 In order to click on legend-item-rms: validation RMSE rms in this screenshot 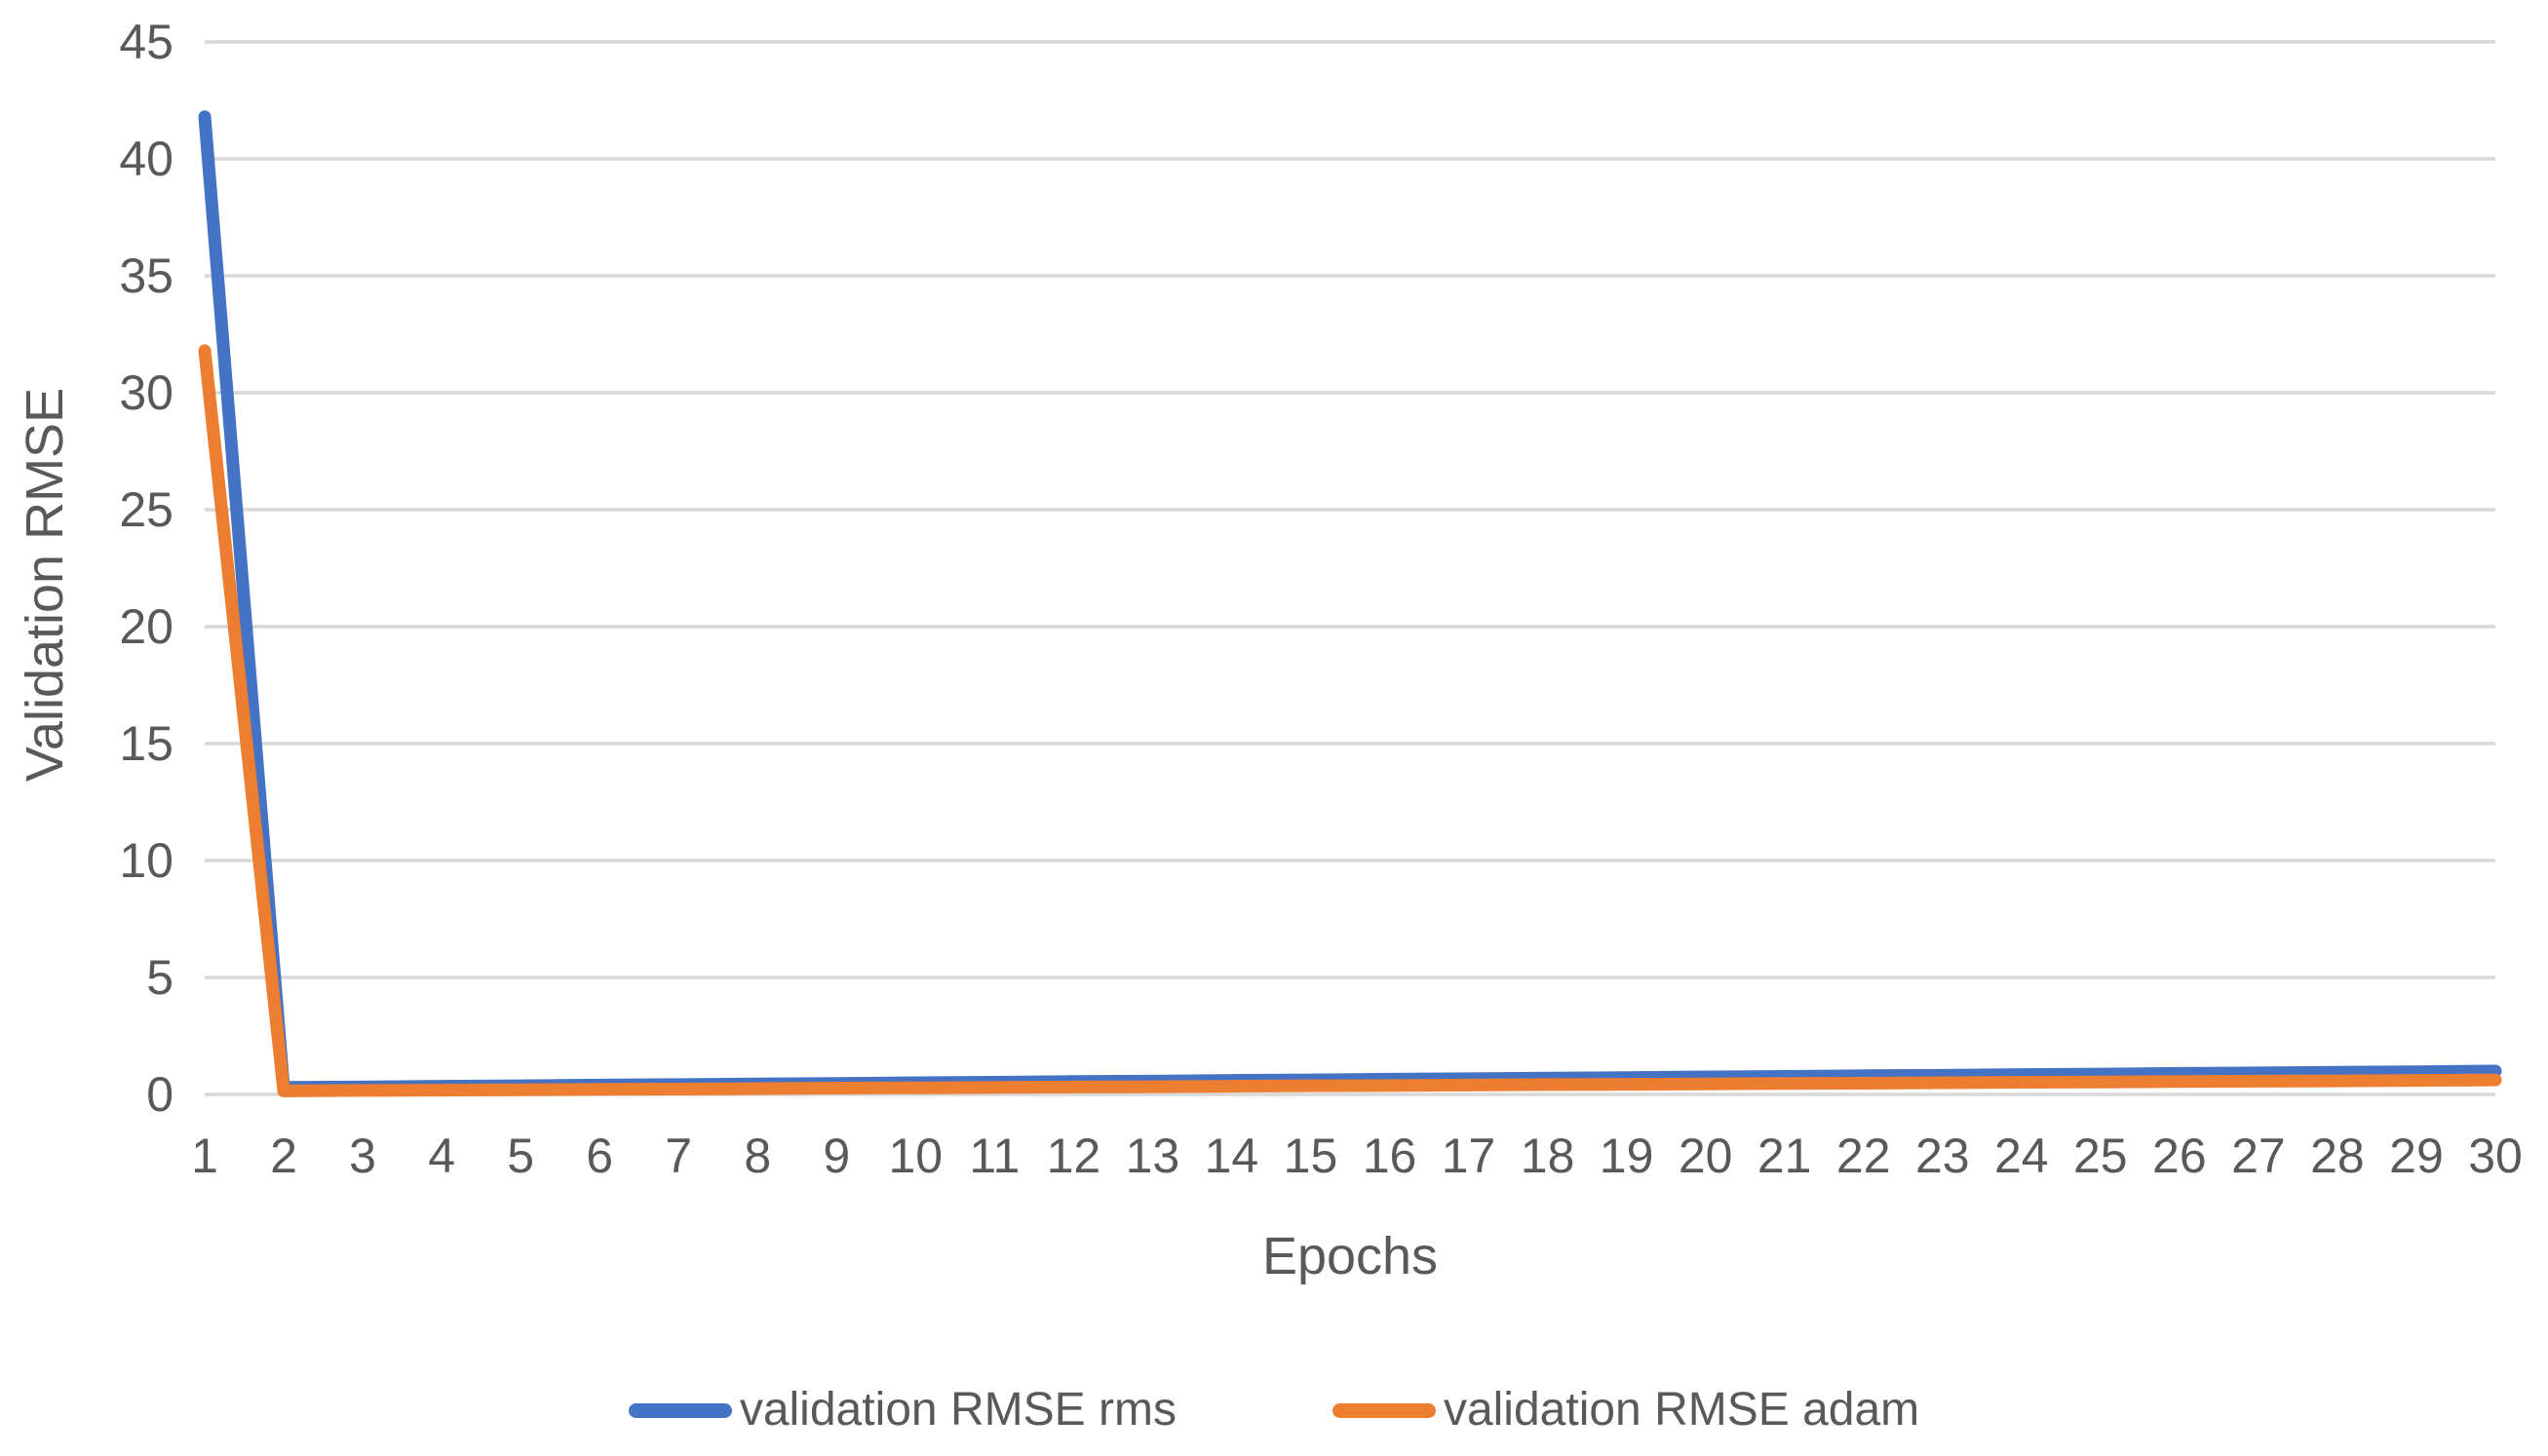, I will do `click(902, 1410)`.